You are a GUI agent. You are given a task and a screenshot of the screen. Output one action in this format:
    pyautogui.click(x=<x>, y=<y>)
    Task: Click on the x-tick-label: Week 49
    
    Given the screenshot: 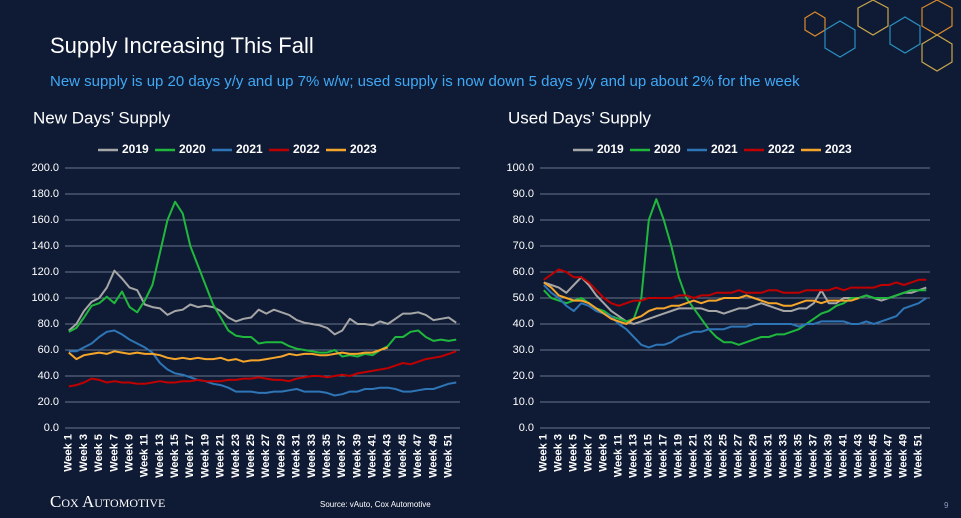 What is the action you would take?
    pyautogui.click(x=904, y=456)
    